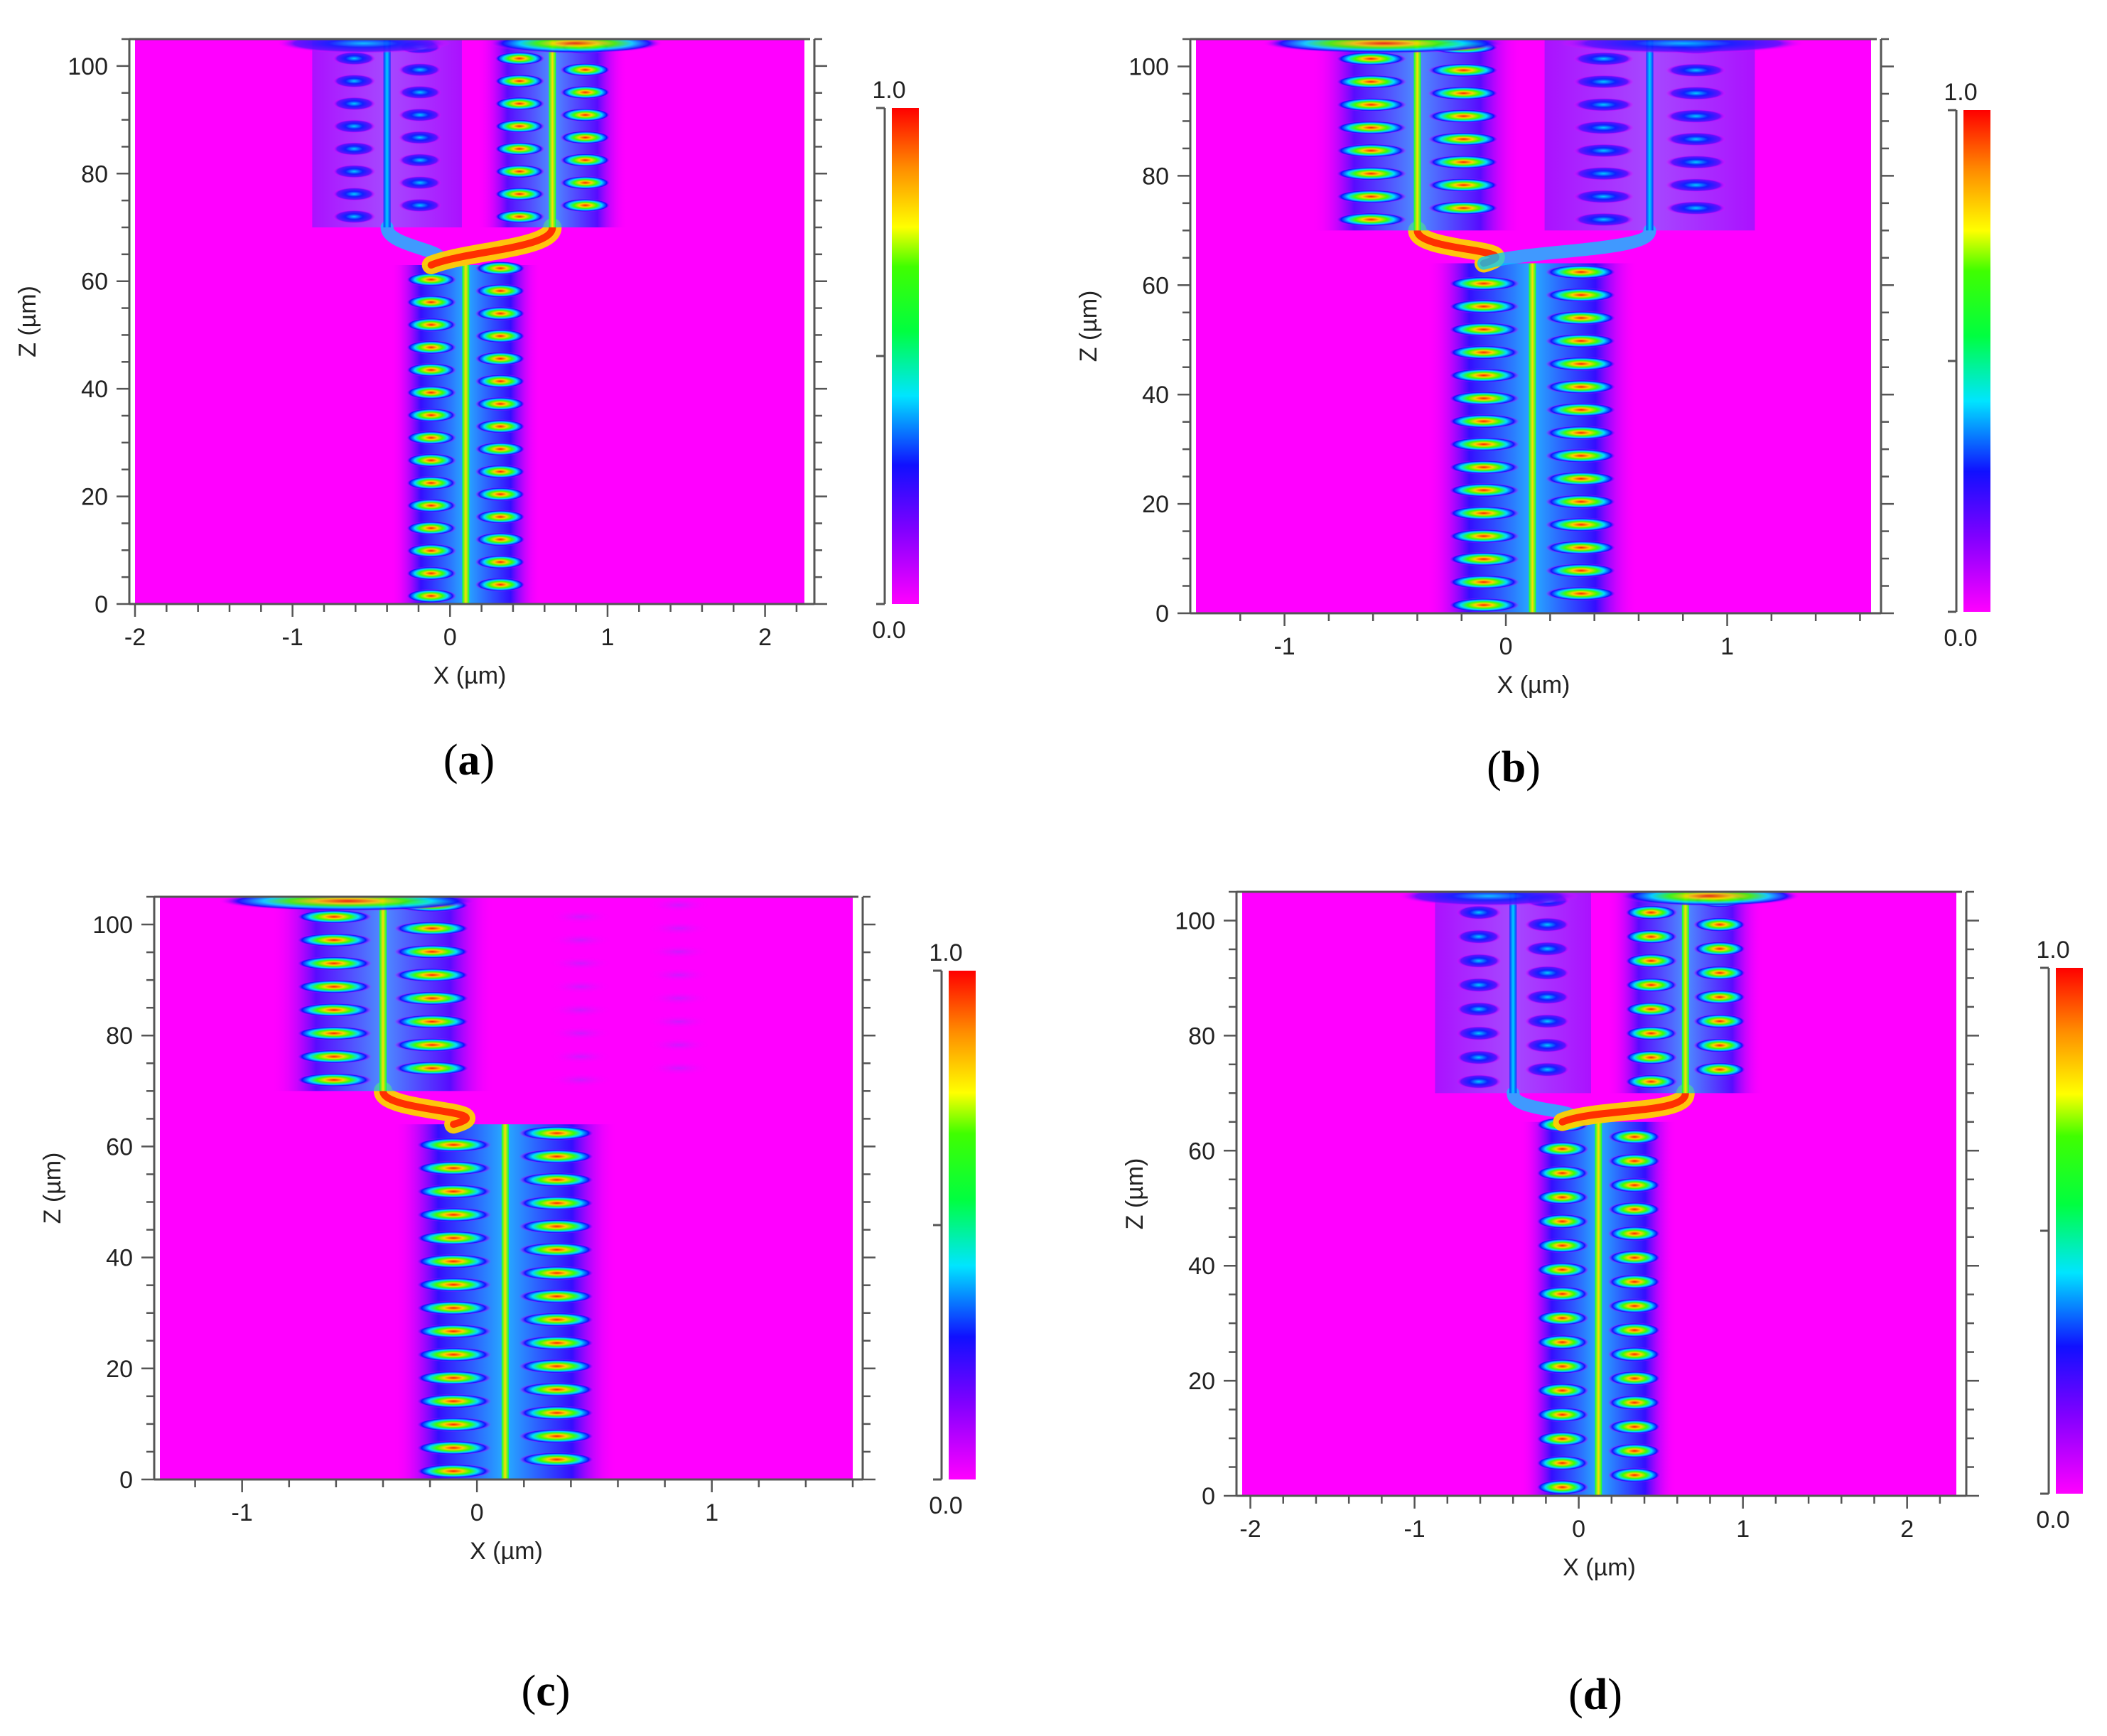  What do you see at coordinates (1743, 1530) in the screenshot?
I see `x-tick-label: 1` at bounding box center [1743, 1530].